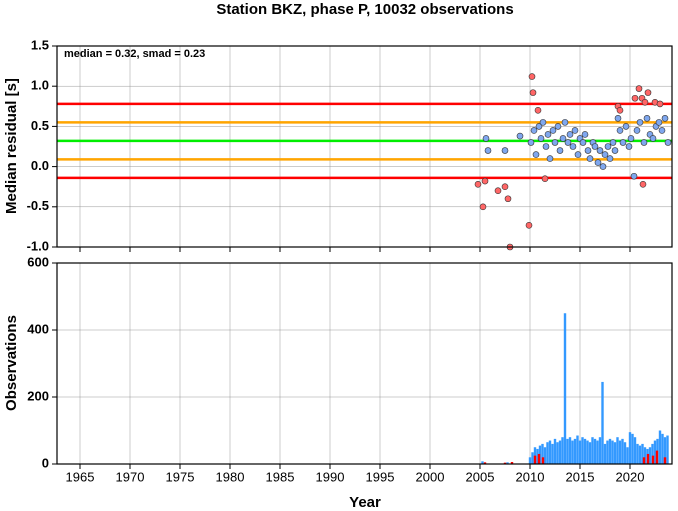 The image size is (678, 511). Describe the element at coordinates (365, 502) in the screenshot. I see `x-axis-label: Year` at that location.